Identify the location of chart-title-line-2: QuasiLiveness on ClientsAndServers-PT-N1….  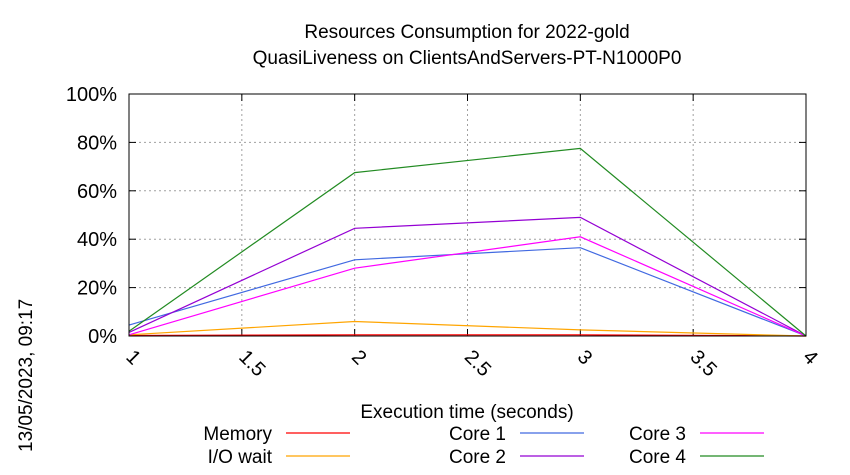
(467, 58).